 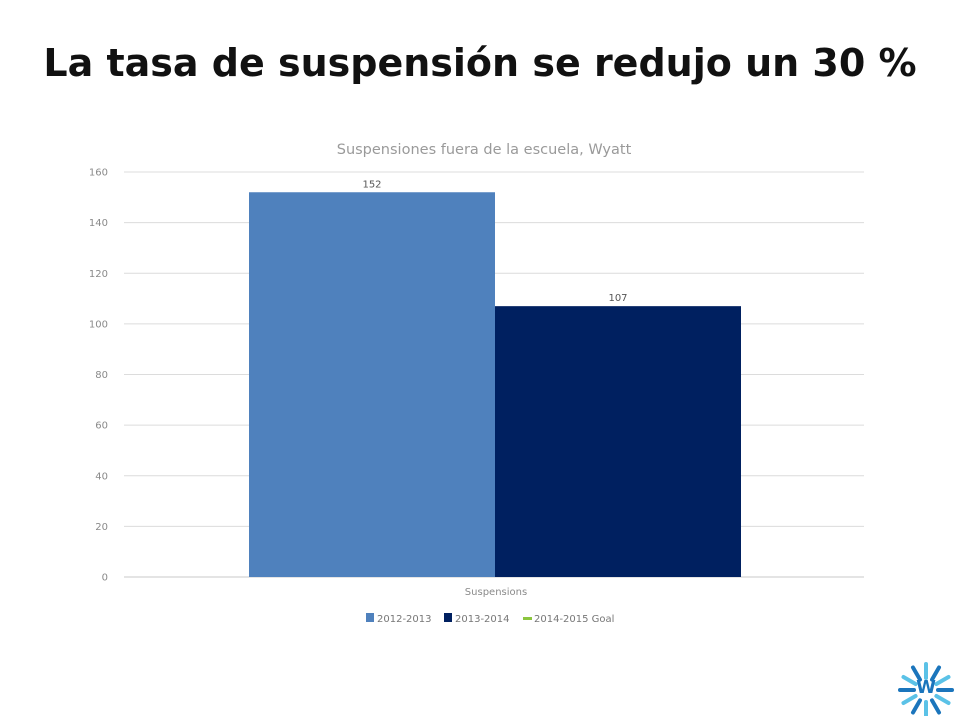 I want to click on slide-title: La tasa de suspensión se redujo un 30 %, so click(x=480, y=63).